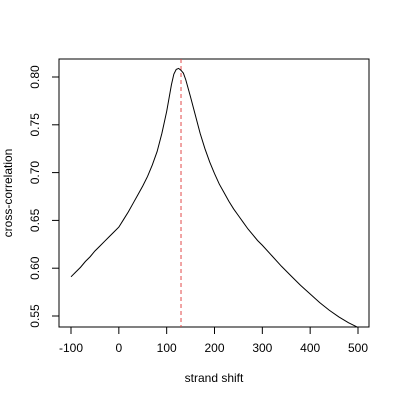 Image resolution: width=400 pixels, height=400 pixels. What do you see at coordinates (310, 348) in the screenshot?
I see `x-tick-label: 400` at bounding box center [310, 348].